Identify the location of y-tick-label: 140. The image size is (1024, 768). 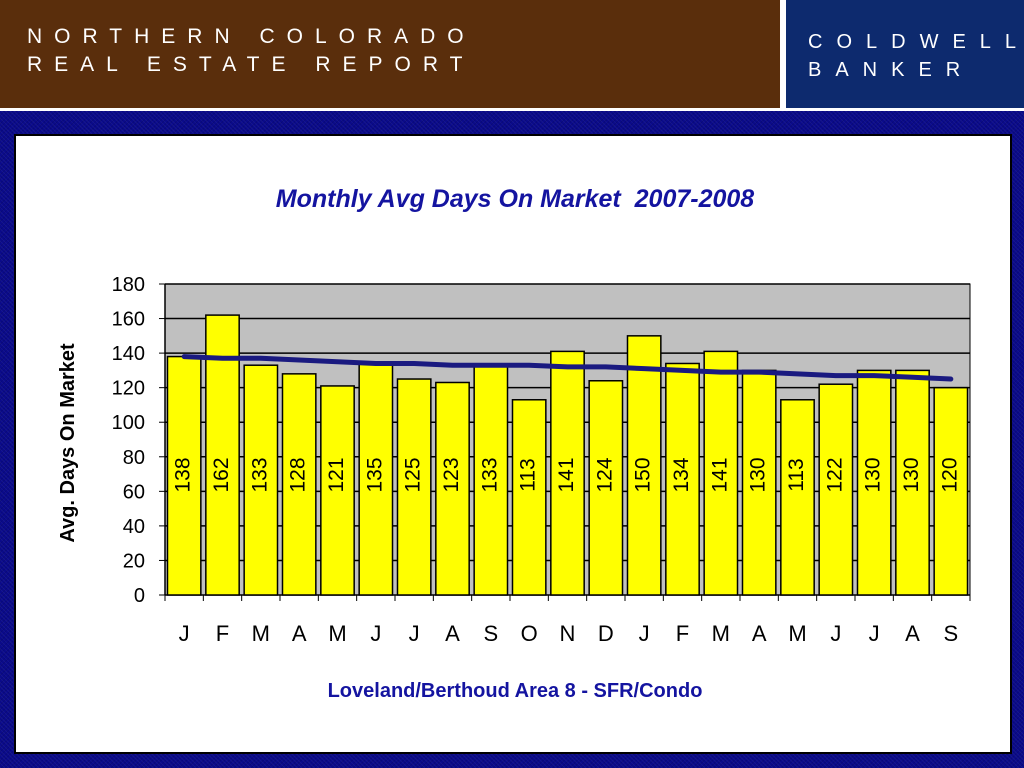
(128, 354).